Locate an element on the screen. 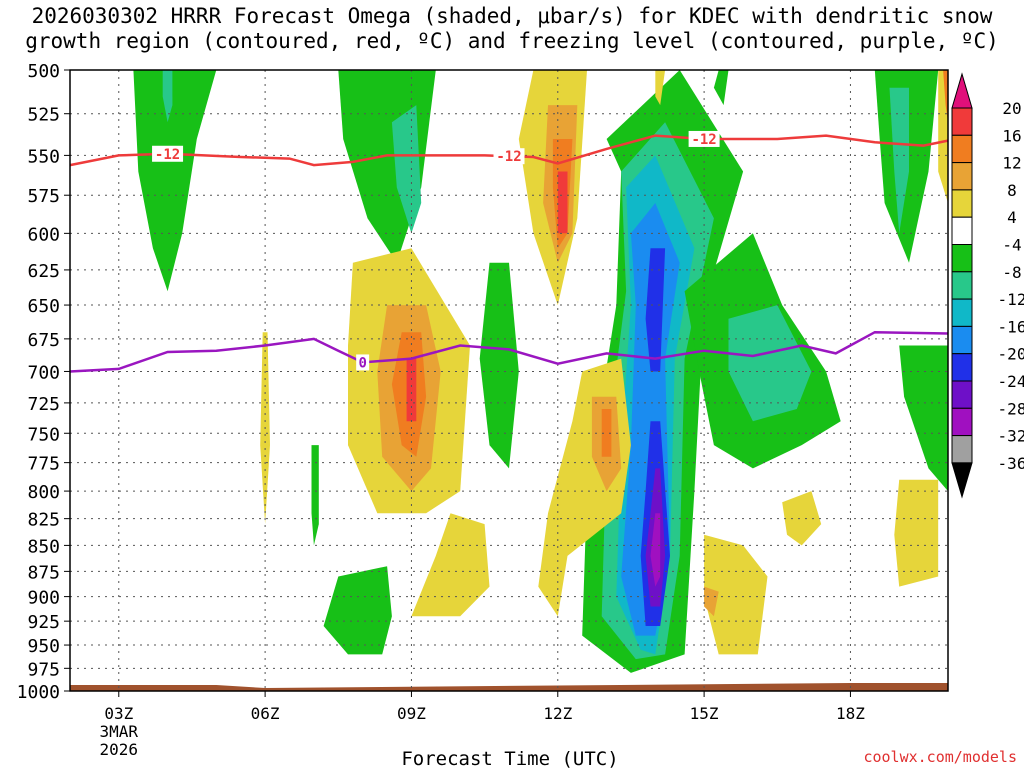  y-tick-label: 675 is located at coordinates (43, 340).